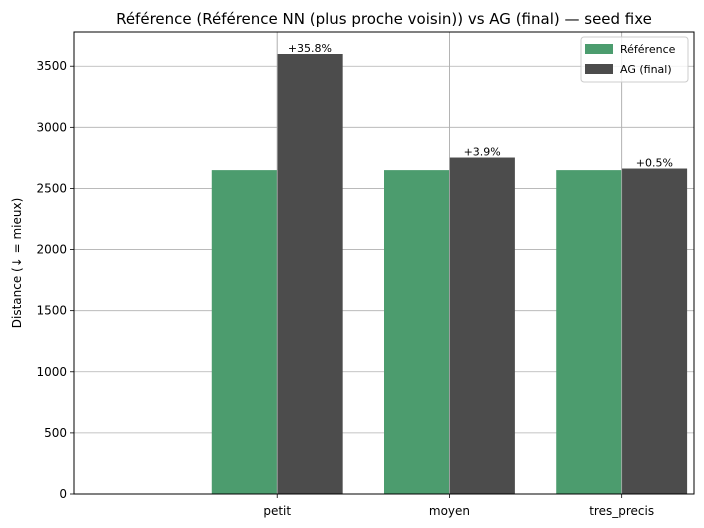 This screenshot has height=528, width=704. I want to click on bar-value-label: +0.5%, so click(654, 163).